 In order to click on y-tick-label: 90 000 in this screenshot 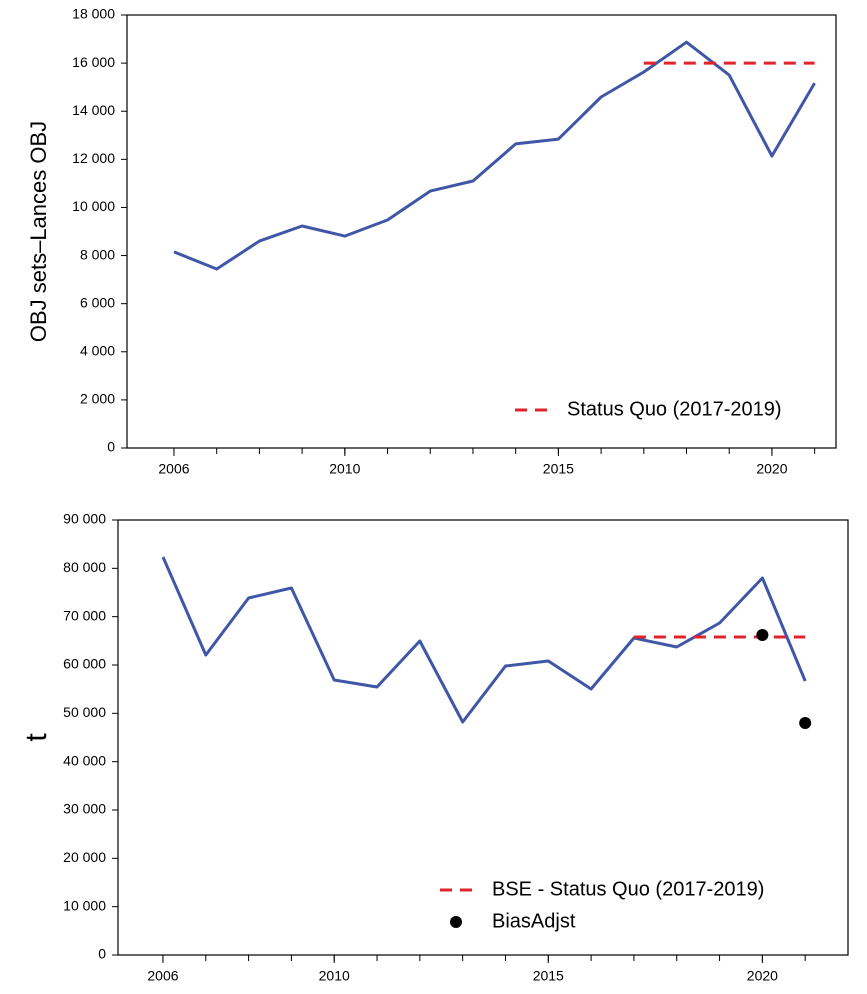, I will do `click(84, 519)`.